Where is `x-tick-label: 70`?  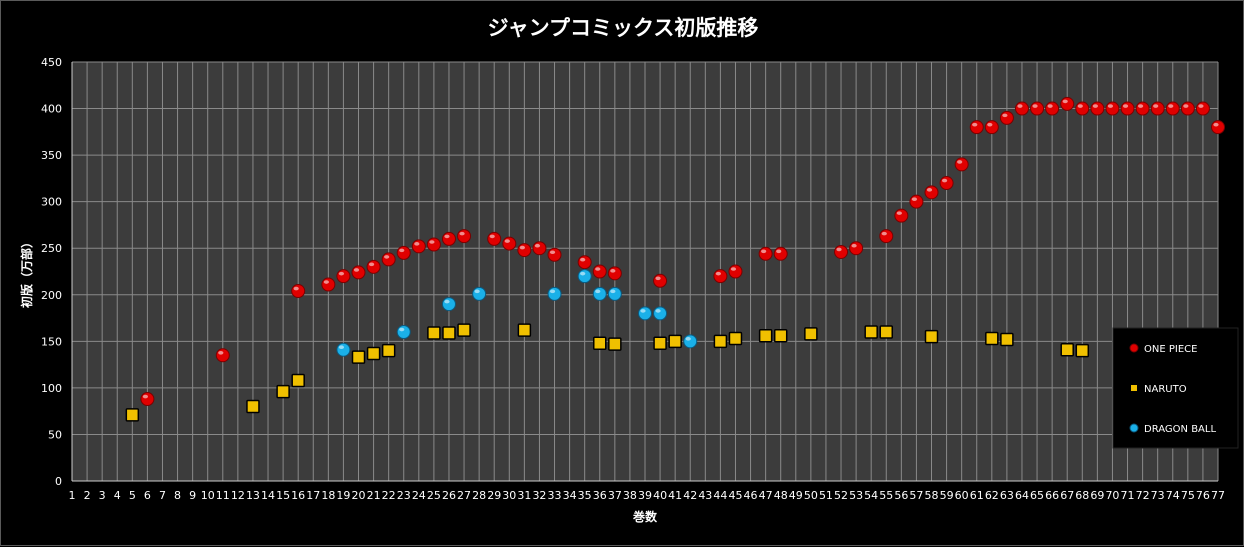 x-tick-label: 70 is located at coordinates (1112, 495).